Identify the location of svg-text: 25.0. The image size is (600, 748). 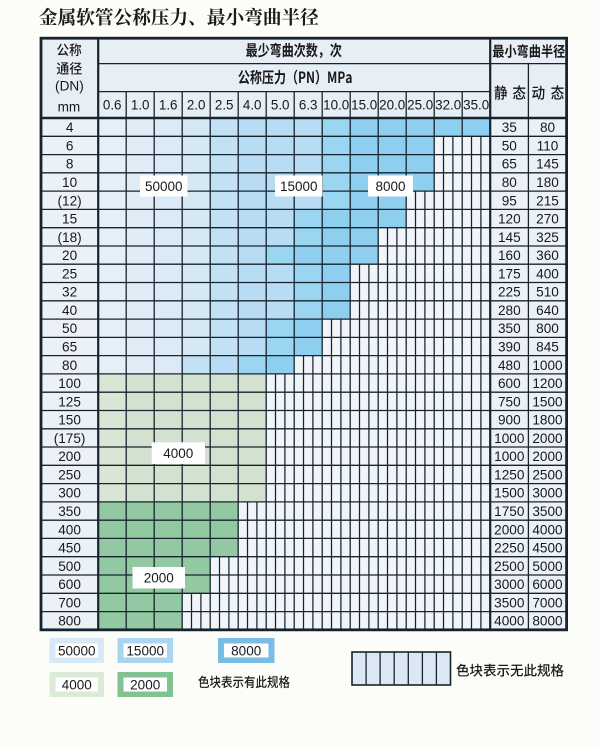
(420, 105).